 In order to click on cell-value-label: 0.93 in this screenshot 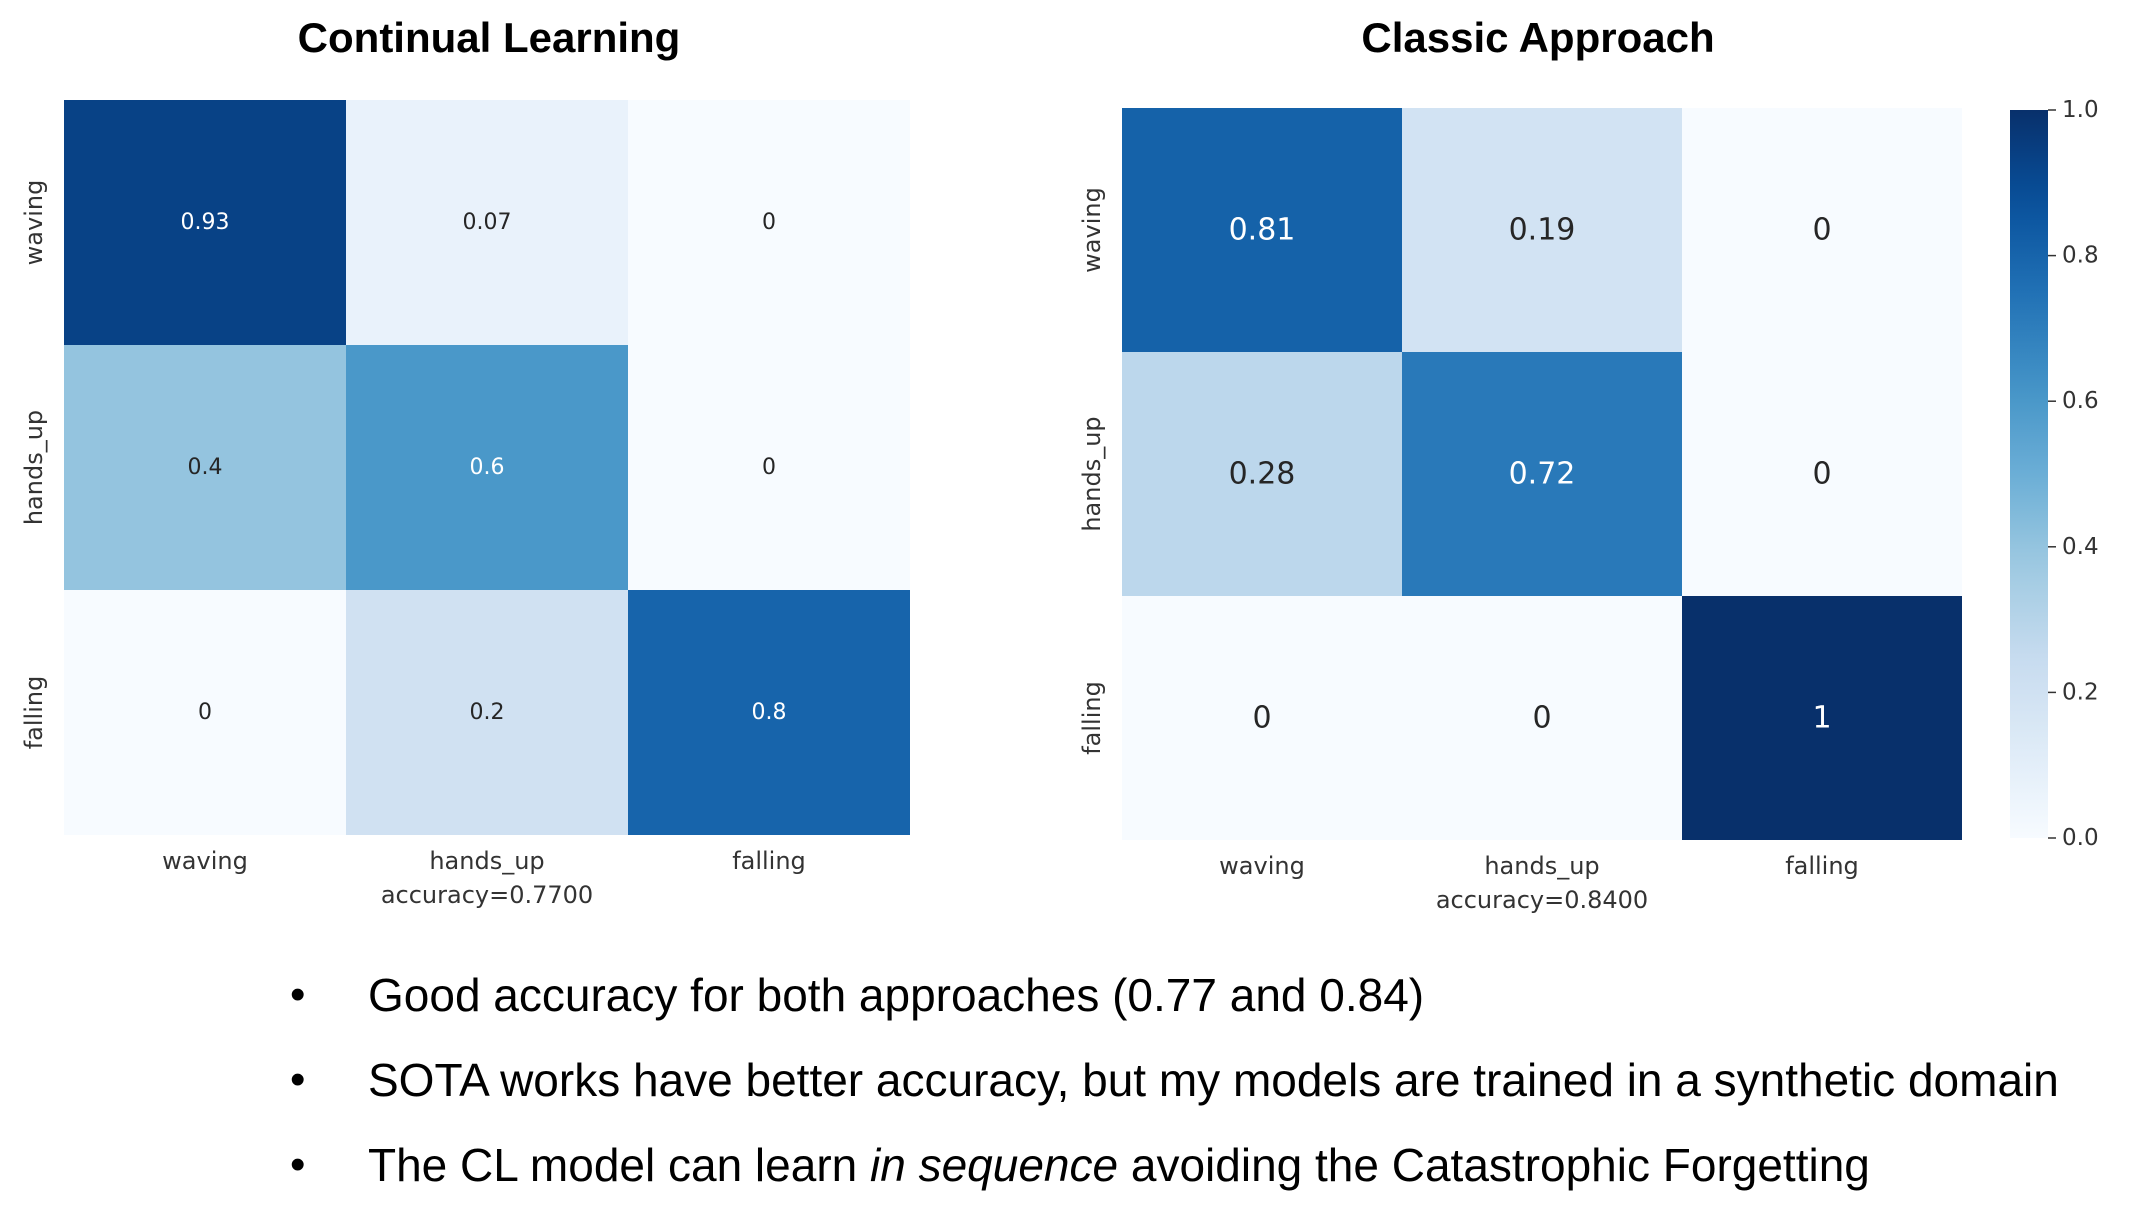, I will do `click(205, 222)`.